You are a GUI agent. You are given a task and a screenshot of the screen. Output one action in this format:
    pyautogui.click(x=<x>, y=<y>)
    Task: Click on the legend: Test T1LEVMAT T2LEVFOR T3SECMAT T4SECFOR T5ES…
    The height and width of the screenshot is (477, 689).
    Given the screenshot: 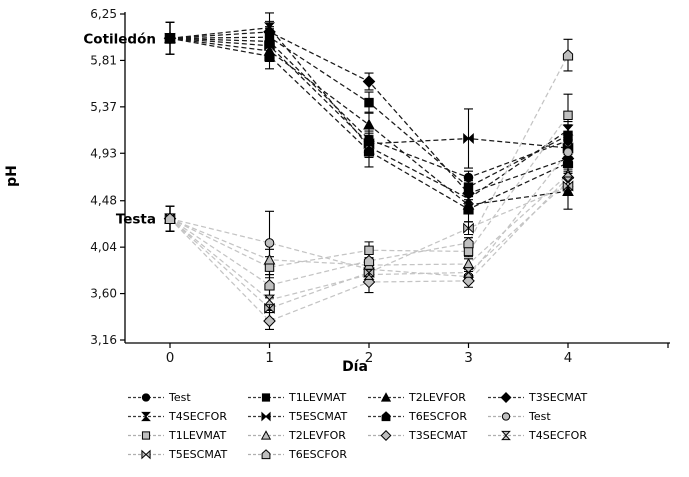 What is the action you would take?
    pyautogui.click(x=368, y=426)
    